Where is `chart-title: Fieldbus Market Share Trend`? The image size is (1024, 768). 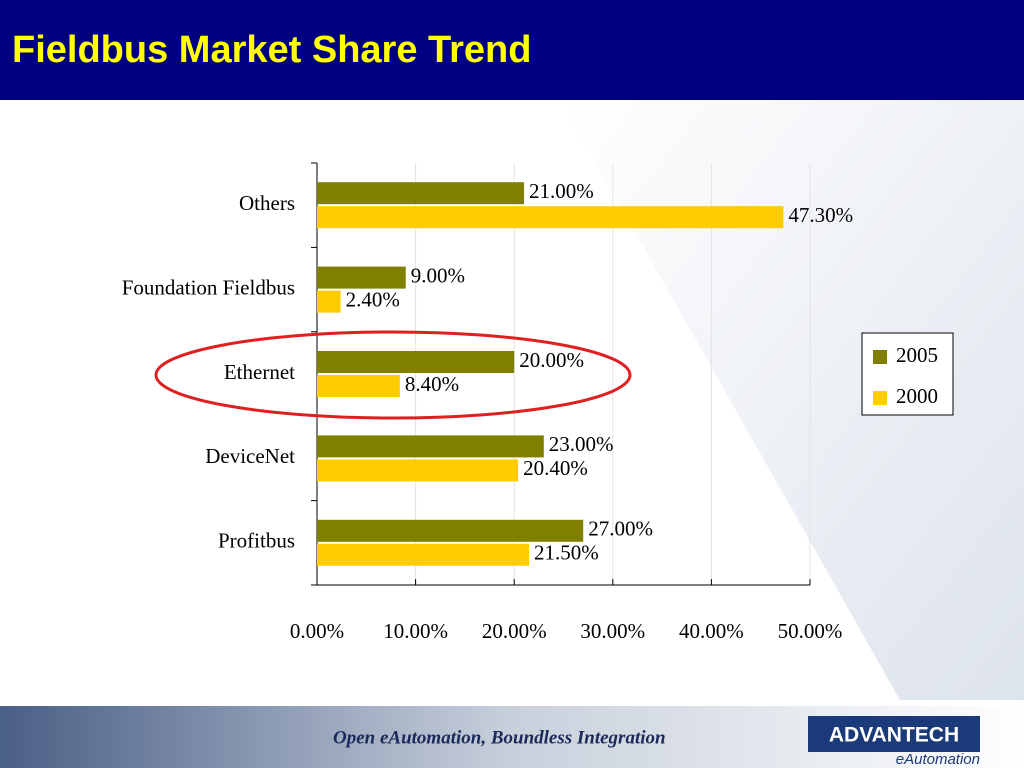 chart-title: Fieldbus Market Share Trend is located at coordinates (271, 50).